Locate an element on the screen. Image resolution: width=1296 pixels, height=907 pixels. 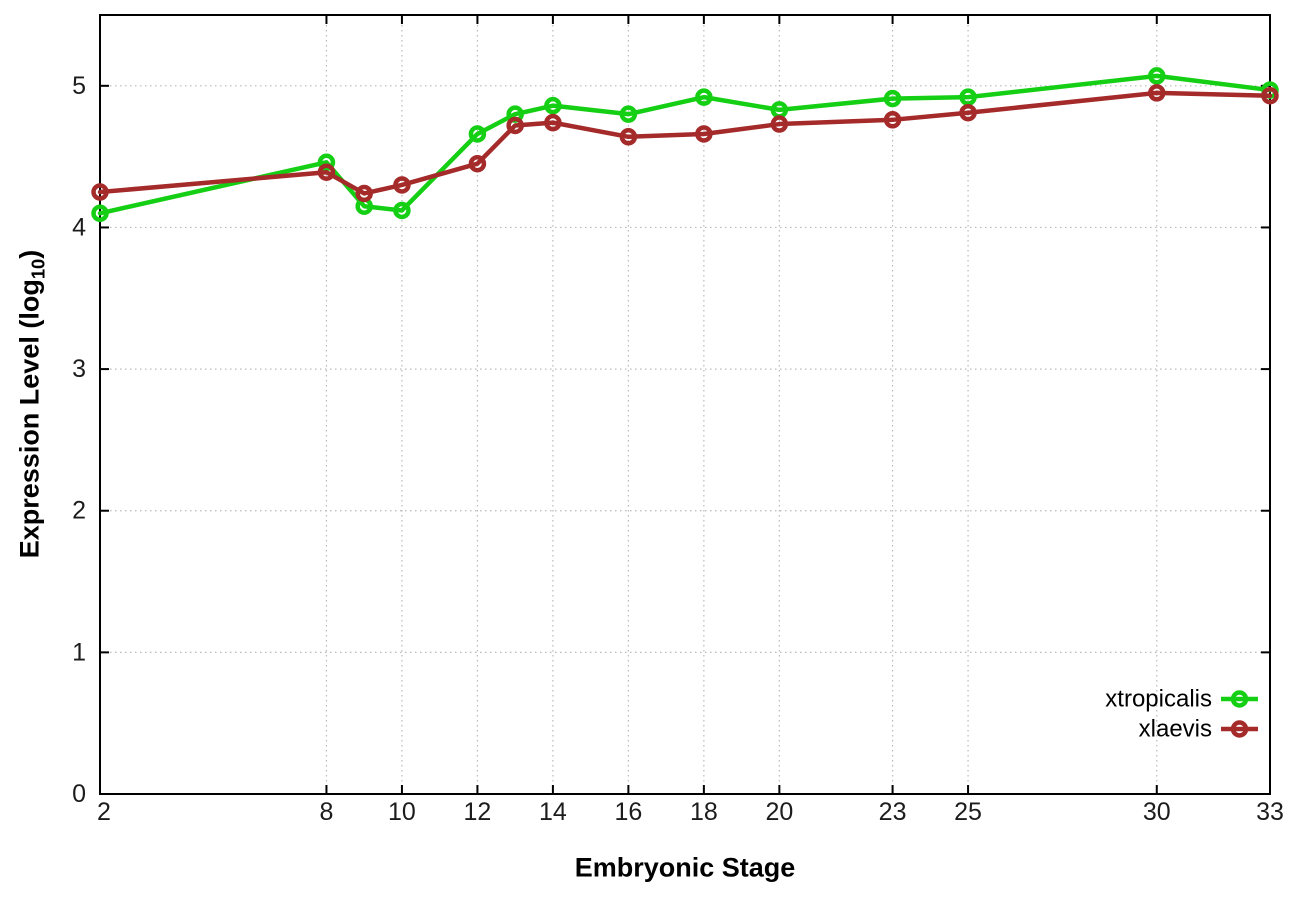
x-axis-title: Embryonic Stage is located at coordinates (685, 868).